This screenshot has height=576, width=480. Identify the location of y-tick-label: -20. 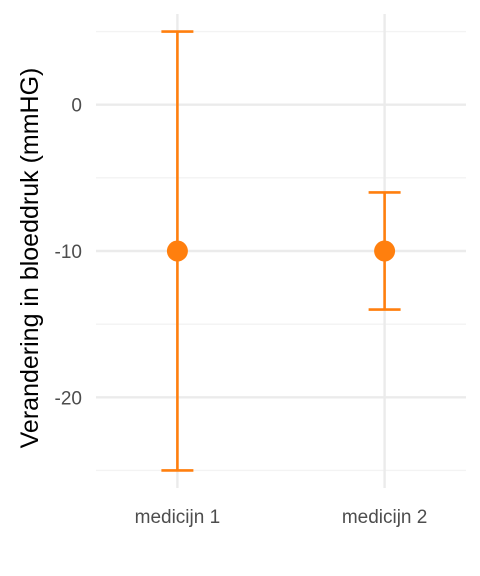
(68, 398).